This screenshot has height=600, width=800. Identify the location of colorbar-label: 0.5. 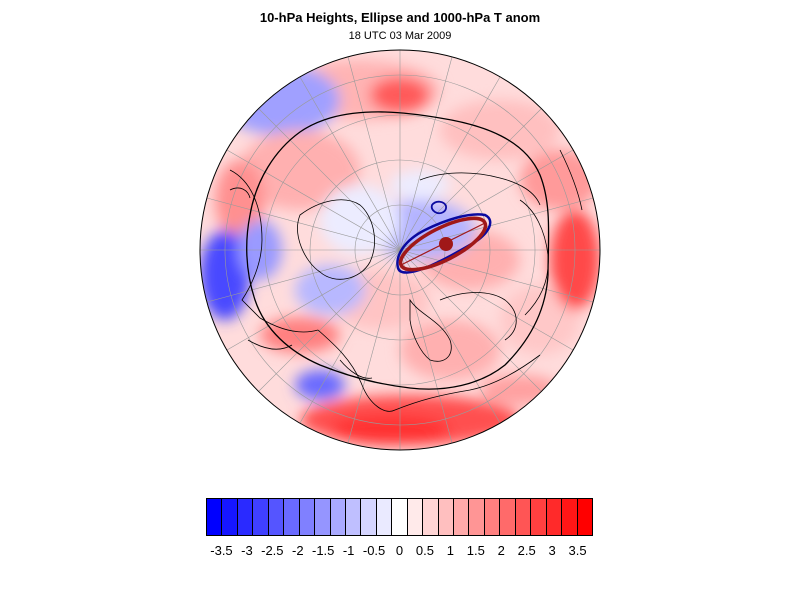
(424, 550).